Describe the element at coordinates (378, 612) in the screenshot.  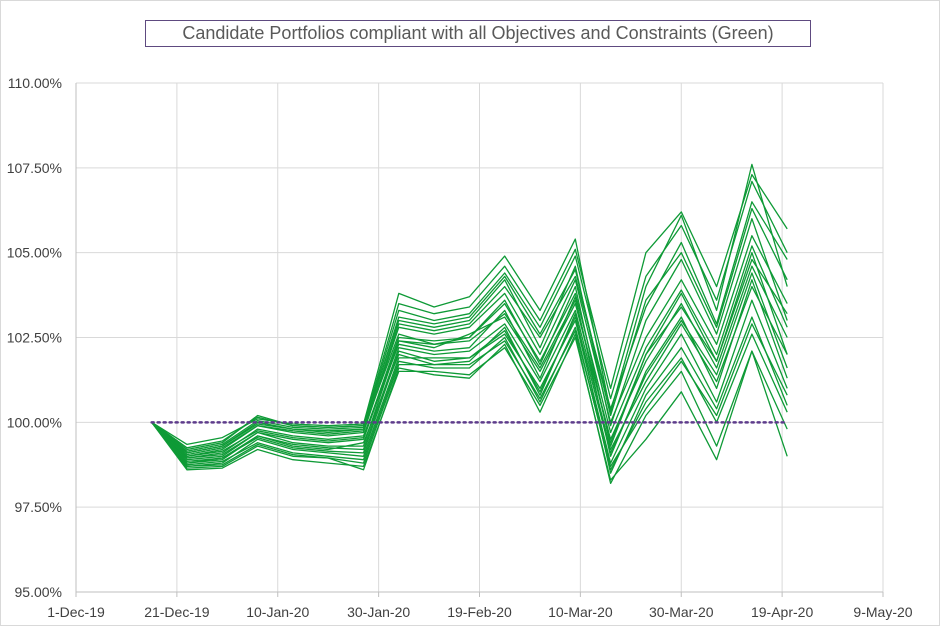
I see `x-tick-label: 30-Jan-20` at that location.